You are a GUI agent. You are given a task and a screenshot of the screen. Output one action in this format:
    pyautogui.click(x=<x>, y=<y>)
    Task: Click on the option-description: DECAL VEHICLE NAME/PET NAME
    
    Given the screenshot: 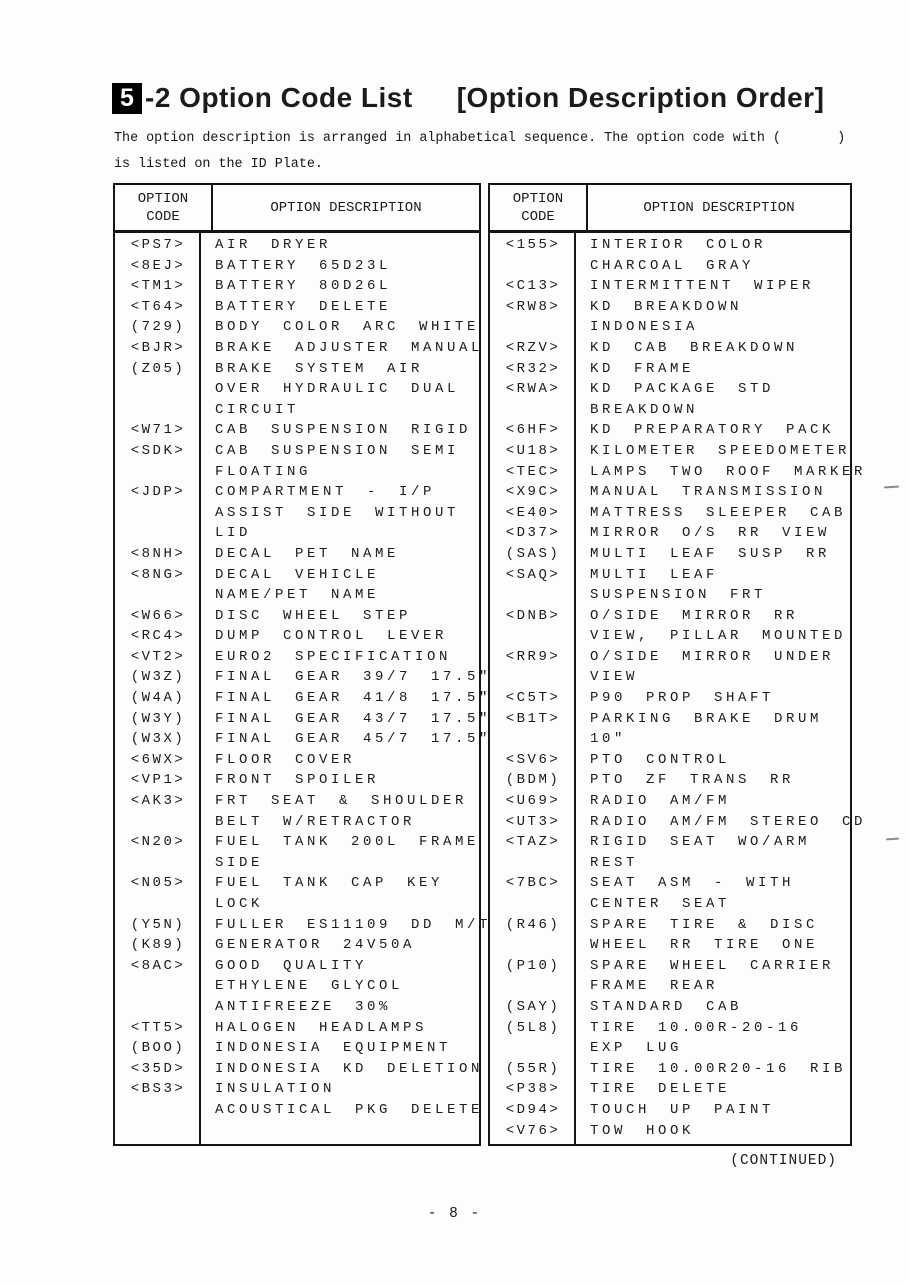 What is the action you would take?
    pyautogui.click(x=290, y=585)
    